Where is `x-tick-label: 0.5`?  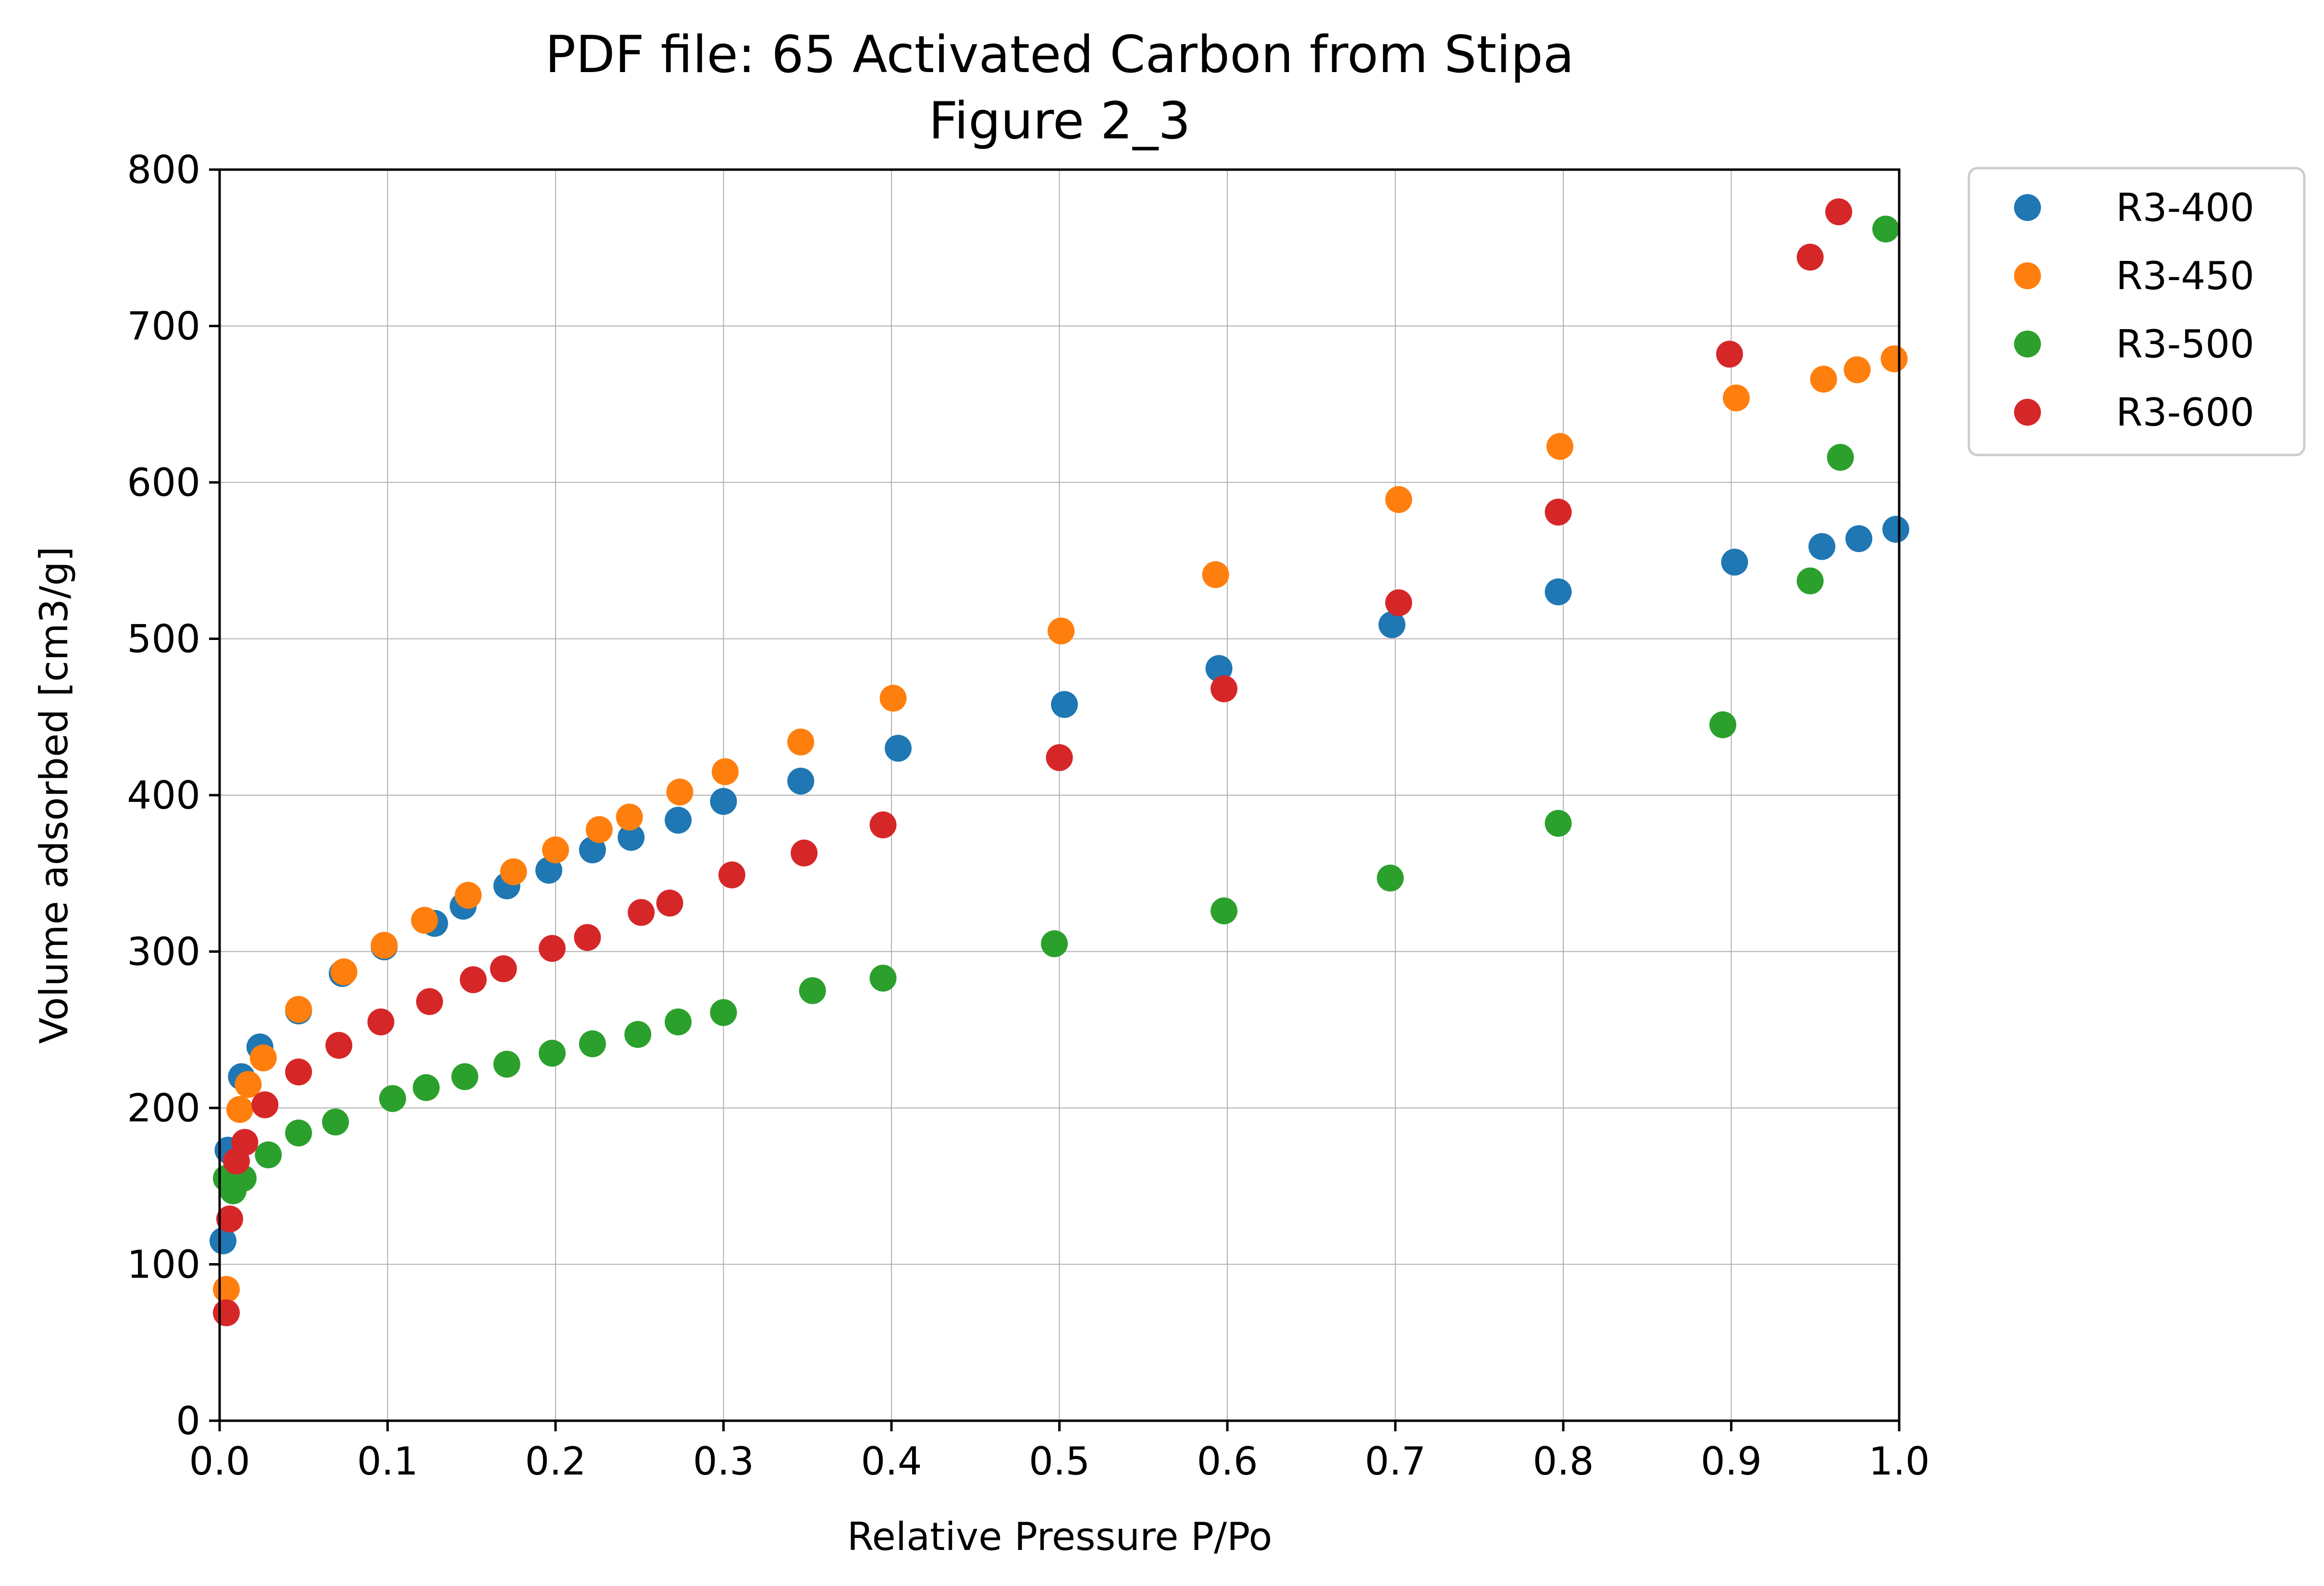
x-tick-label: 0.5 is located at coordinates (1059, 1461).